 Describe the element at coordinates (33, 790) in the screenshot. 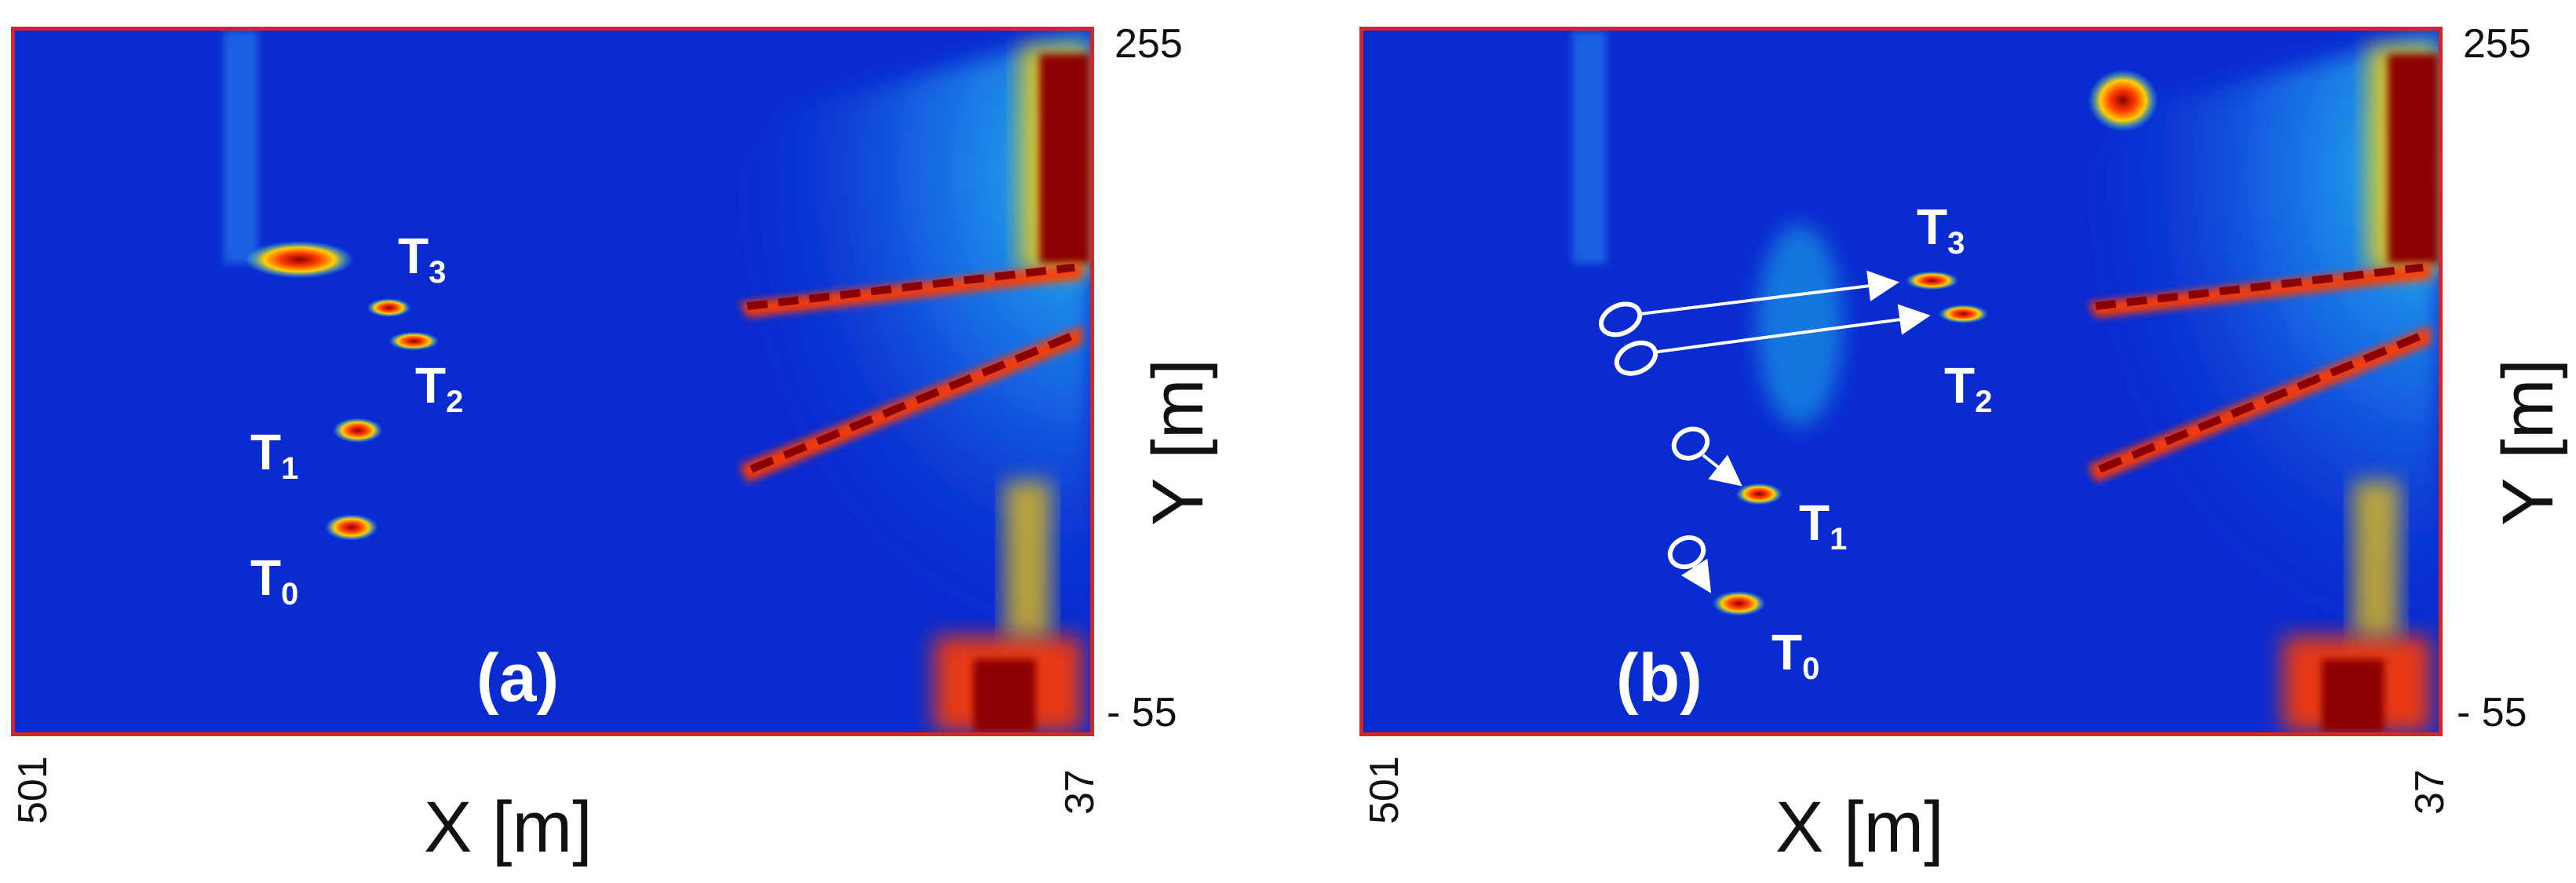

I see `x-tick-left-a: 501` at that location.